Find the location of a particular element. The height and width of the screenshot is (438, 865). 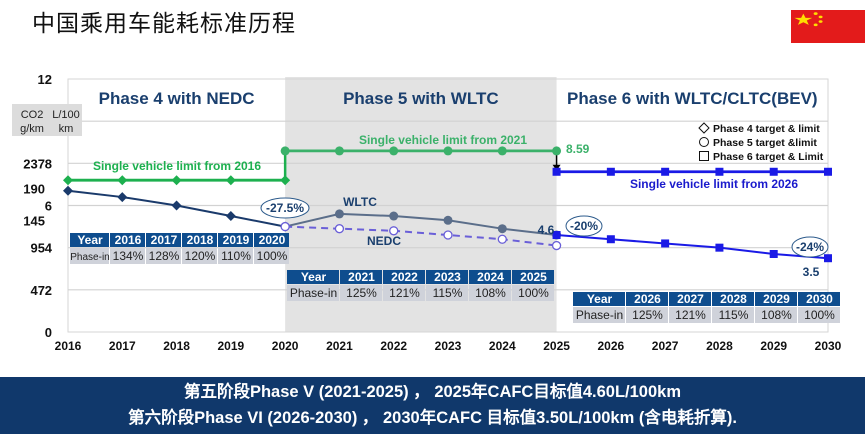

table-value-label: 100% is located at coordinates (272, 256).